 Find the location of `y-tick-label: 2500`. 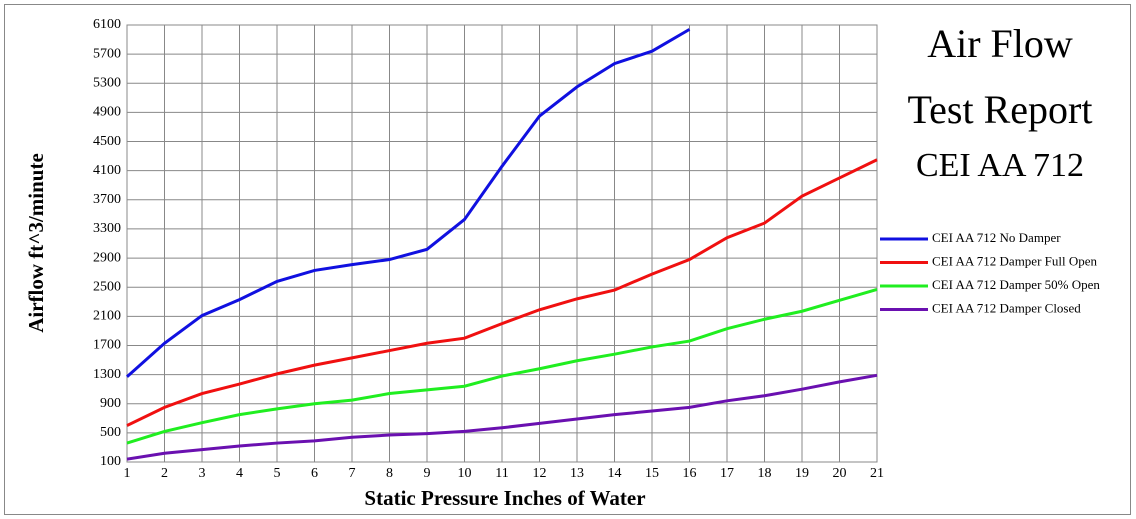

y-tick-label: 2500 is located at coordinates (107, 286).